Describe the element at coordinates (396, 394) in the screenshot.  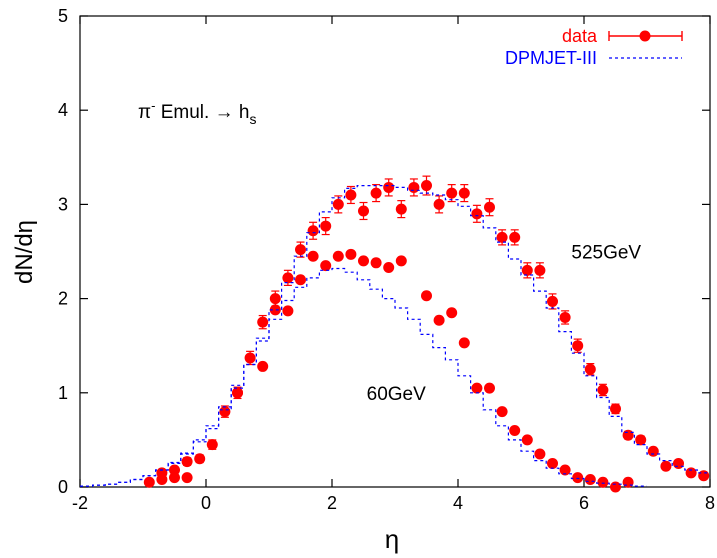
I see `curve-label-60gev: 60GeV` at that location.